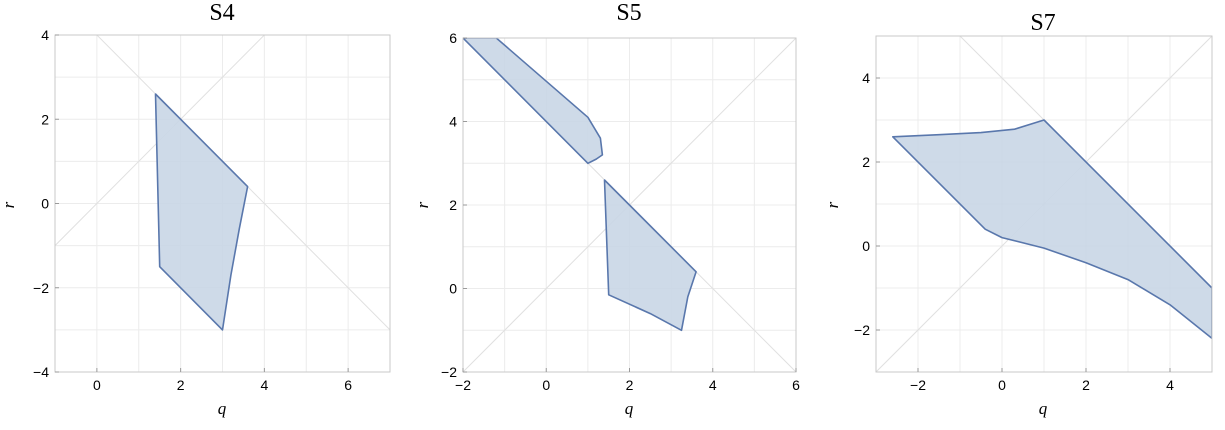 This screenshot has height=430, width=1225. I want to click on y-tick-label: 6, so click(453, 38).